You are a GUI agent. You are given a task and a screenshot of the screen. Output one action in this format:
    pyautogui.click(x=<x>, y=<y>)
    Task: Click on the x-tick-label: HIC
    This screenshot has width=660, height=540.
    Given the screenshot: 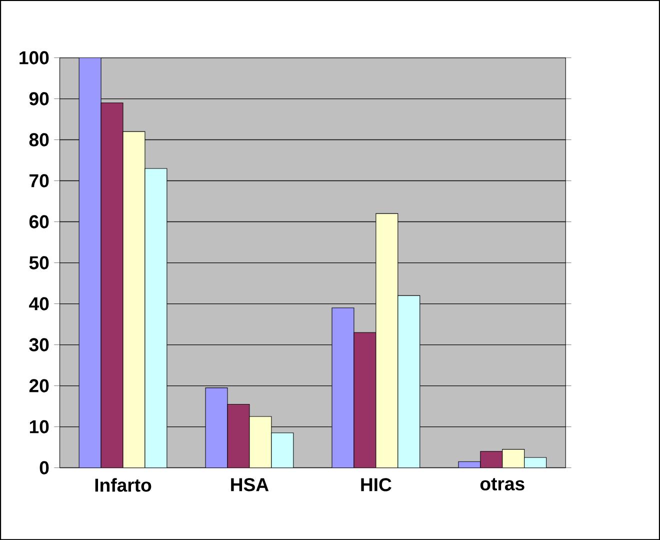 What is the action you would take?
    pyautogui.click(x=376, y=485)
    